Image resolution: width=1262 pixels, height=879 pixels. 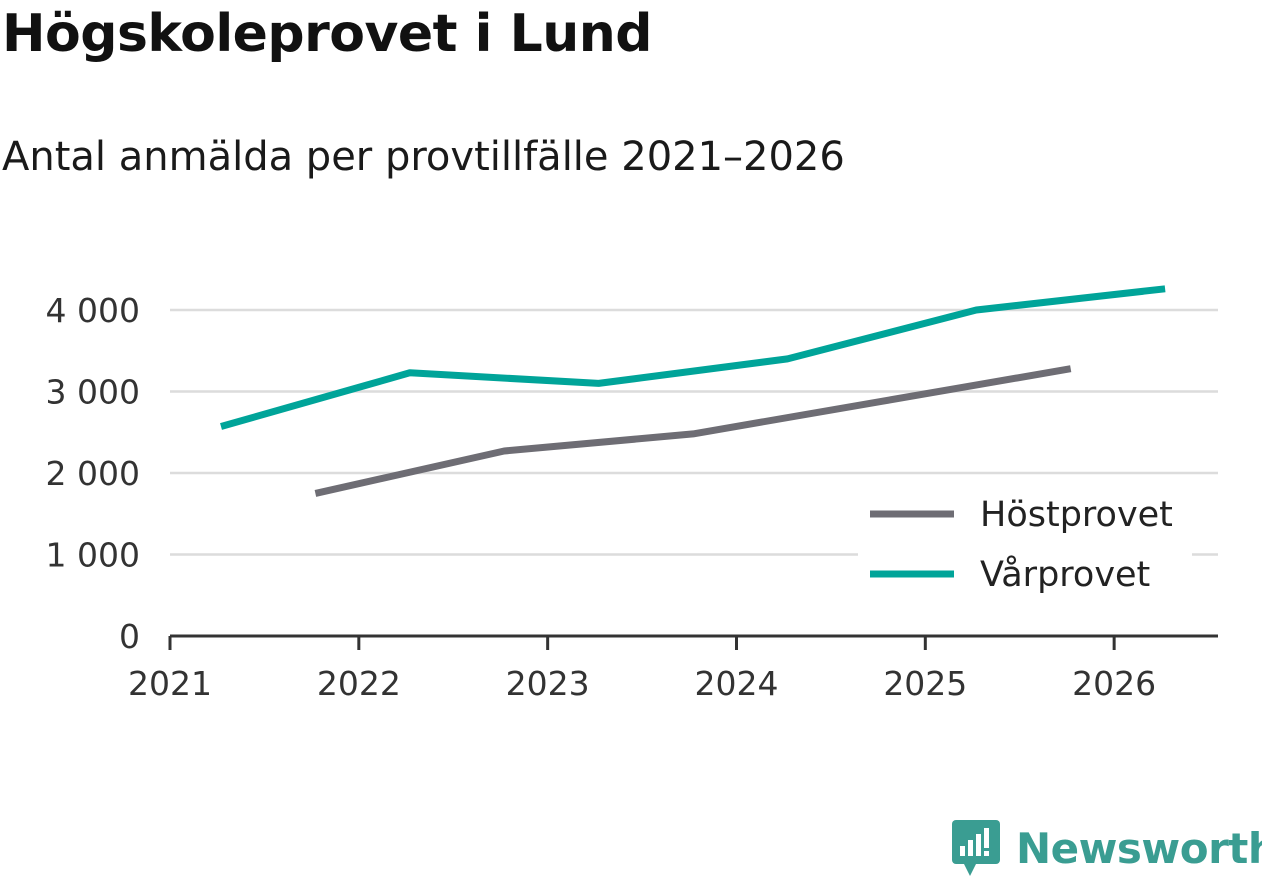 I want to click on x-tick-label: 2026, so click(x=1114, y=683).